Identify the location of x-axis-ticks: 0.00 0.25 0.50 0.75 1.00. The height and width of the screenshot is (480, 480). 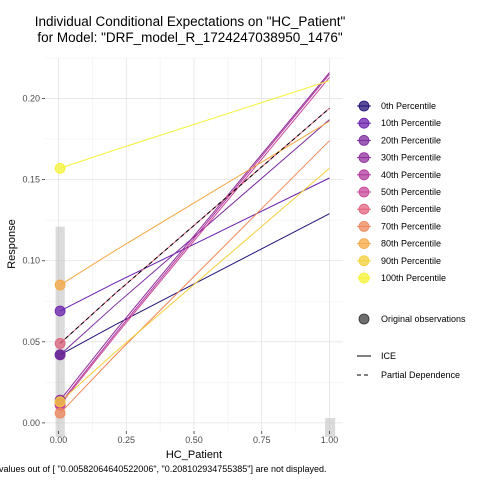
(194, 438).